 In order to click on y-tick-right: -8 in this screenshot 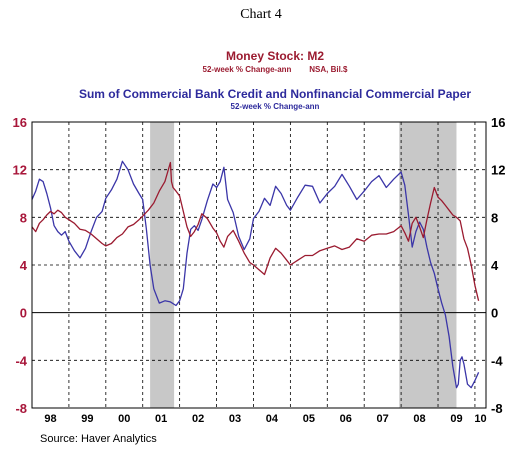, I will do `click(497, 408)`.